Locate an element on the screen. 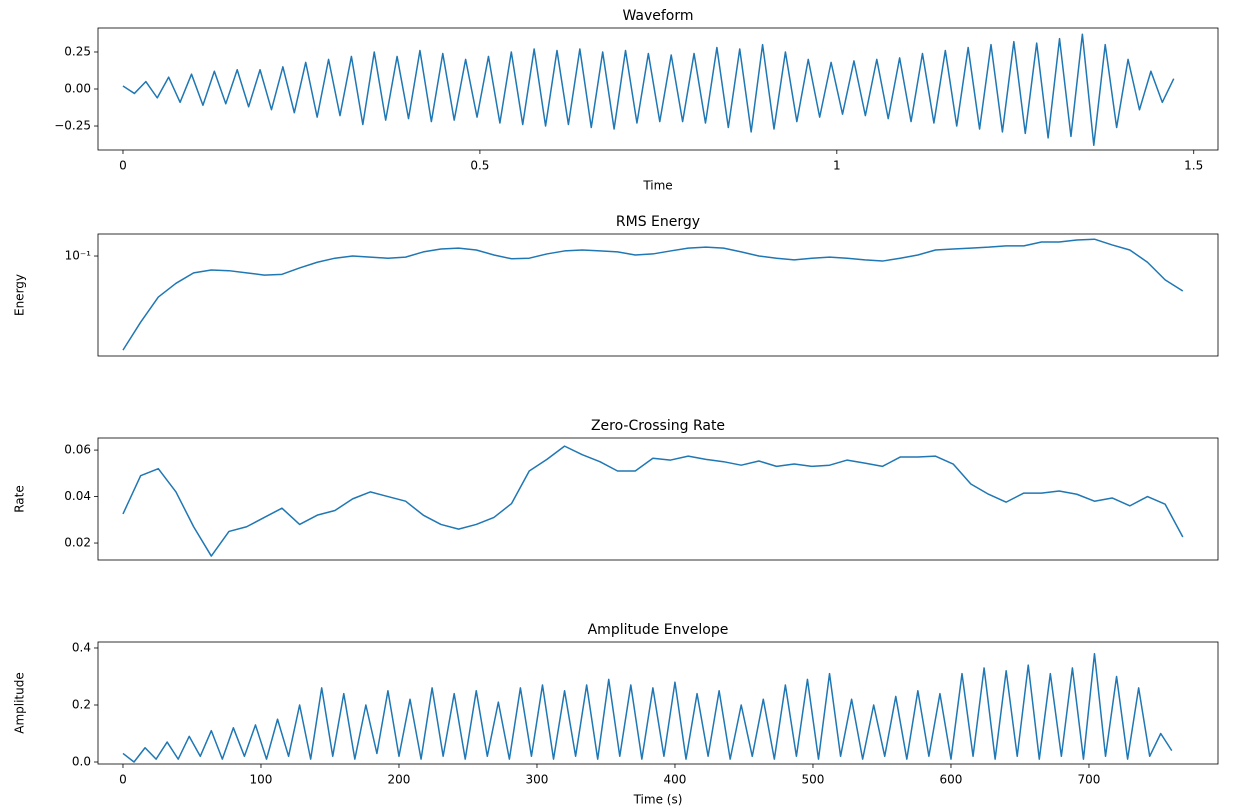  x-tick-label: 500 is located at coordinates (813, 780).